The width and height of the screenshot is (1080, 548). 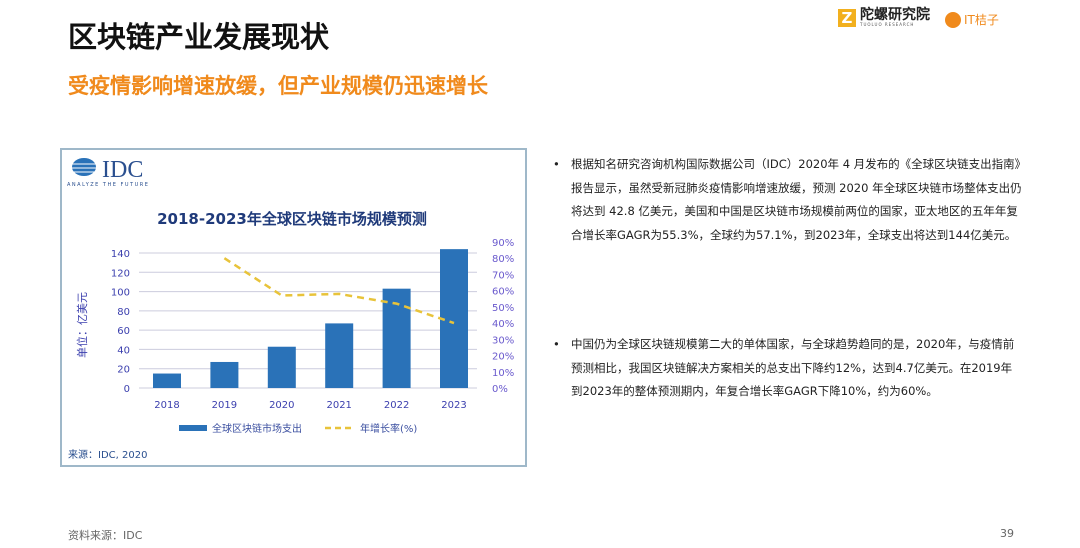 I want to click on x-tick-label: 2018, so click(x=166, y=405).